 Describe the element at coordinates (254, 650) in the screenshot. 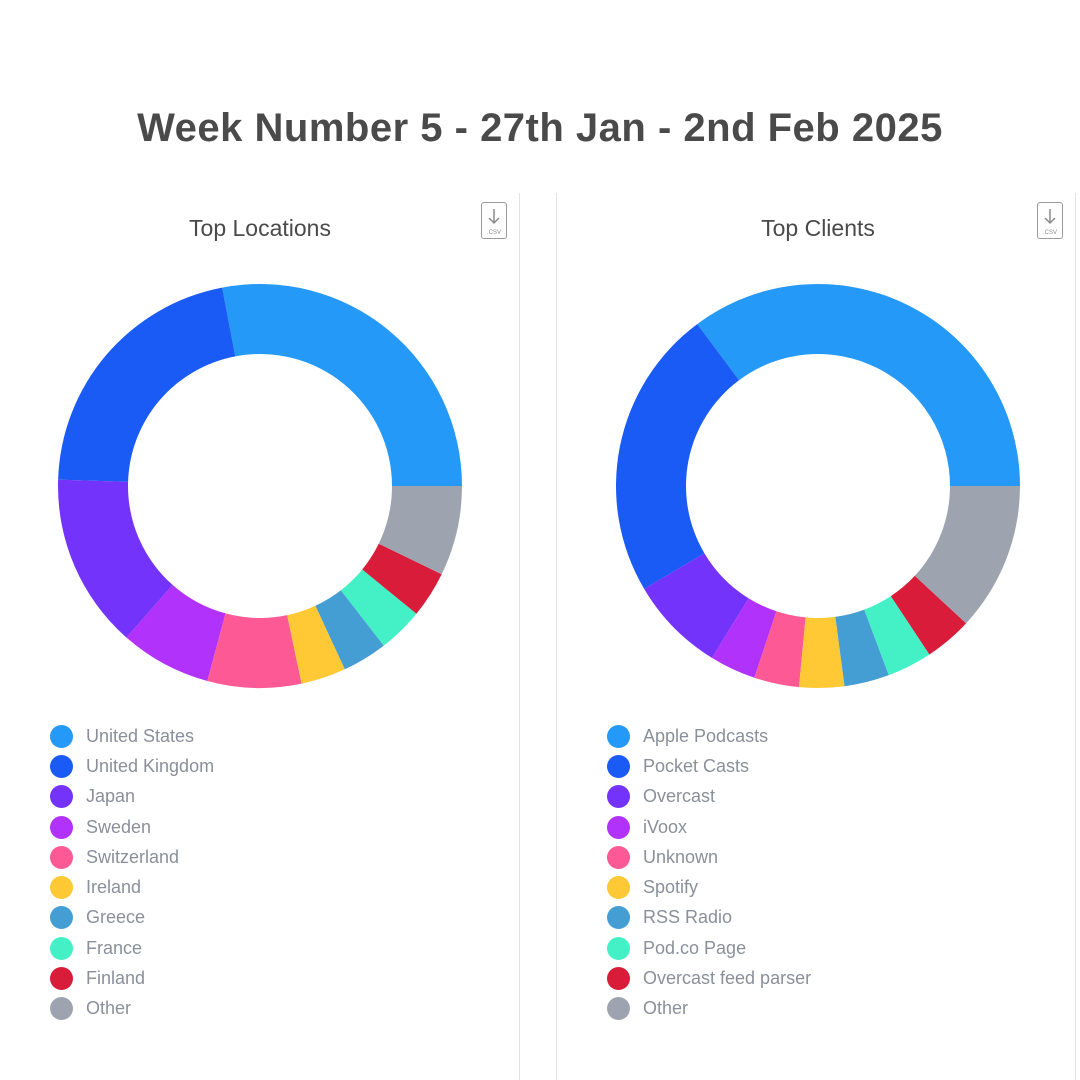

I see `donut-slice-switzerland` at that location.